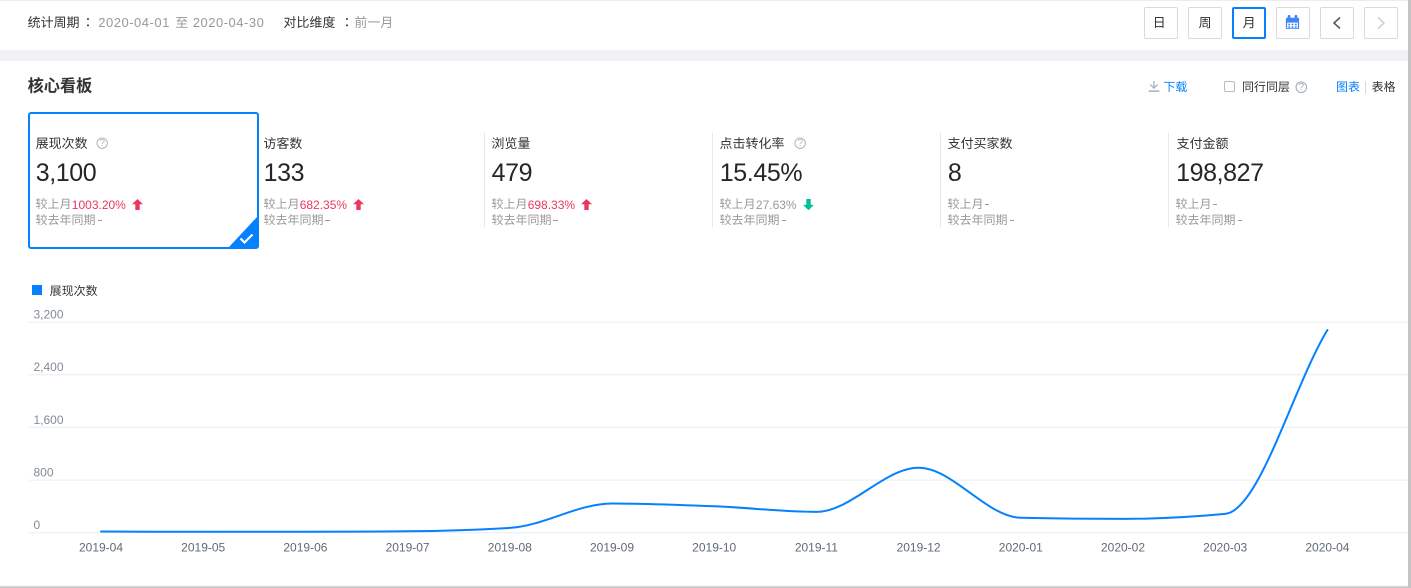 The width and height of the screenshot is (1411, 588). Describe the element at coordinates (714, 548) in the screenshot. I see `svg-text: 2019-10` at that location.